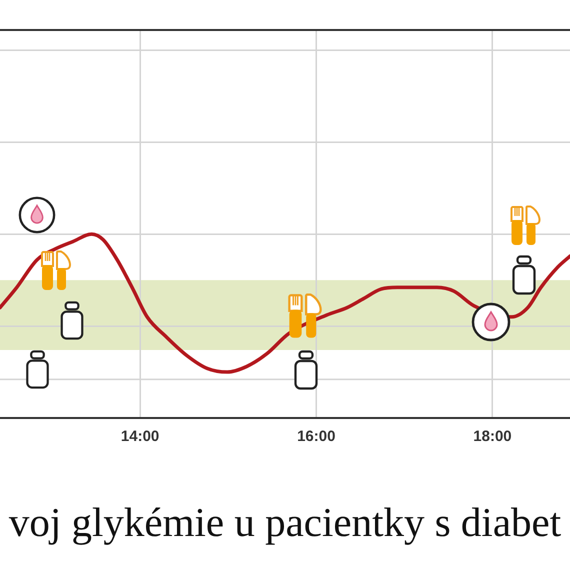  I want to click on x-tick-label: 14:00, so click(140, 437).